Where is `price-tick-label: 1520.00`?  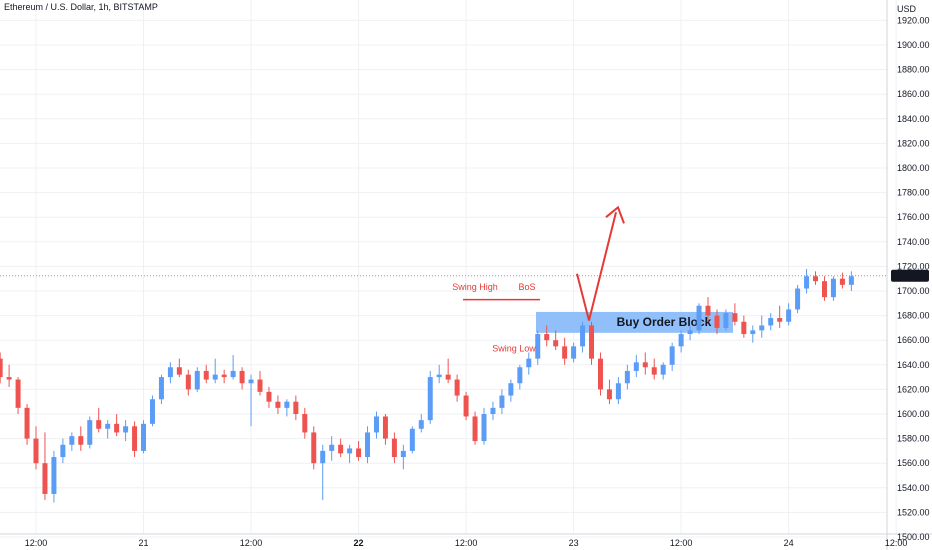 price-tick-label: 1520.00 is located at coordinates (913, 512).